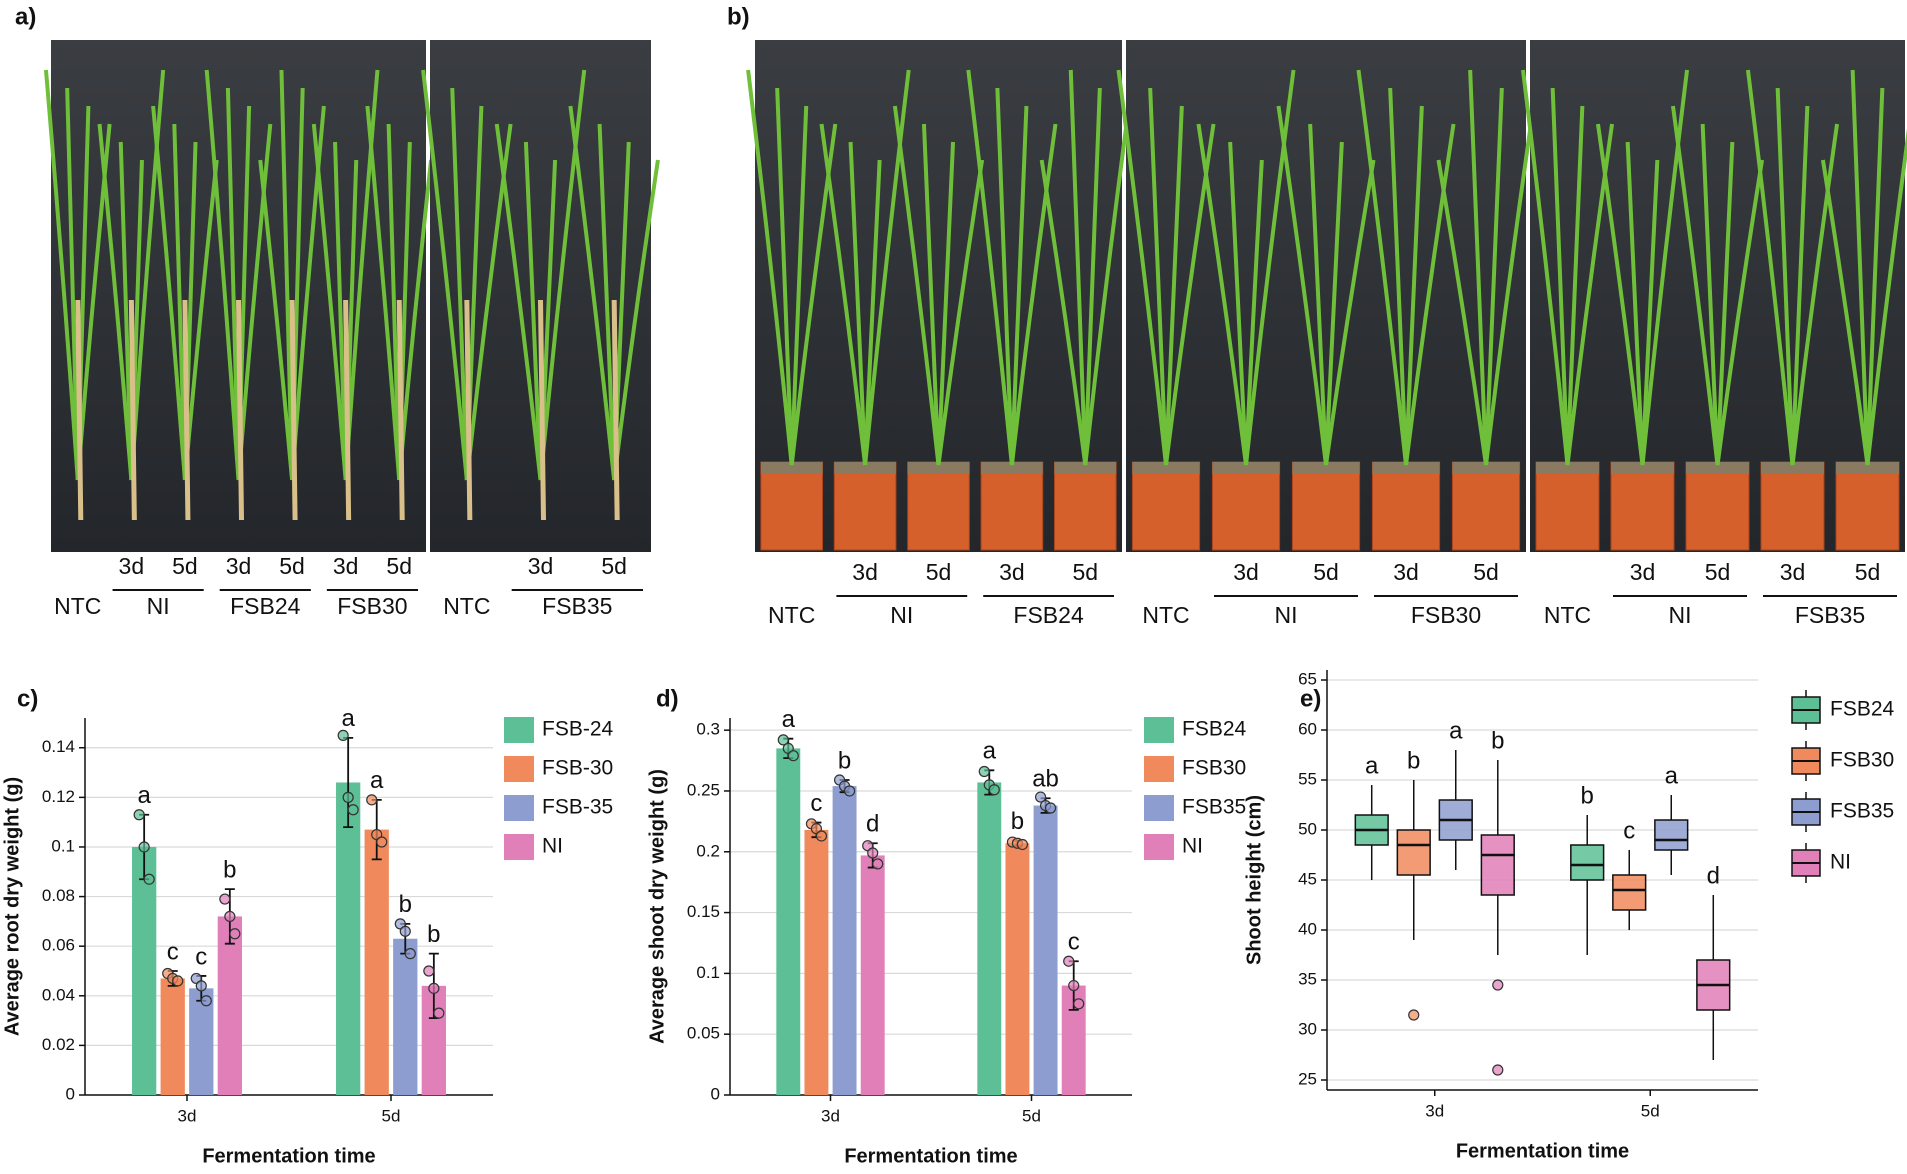  I want to click on legend-swatch, so click(1159, 847).